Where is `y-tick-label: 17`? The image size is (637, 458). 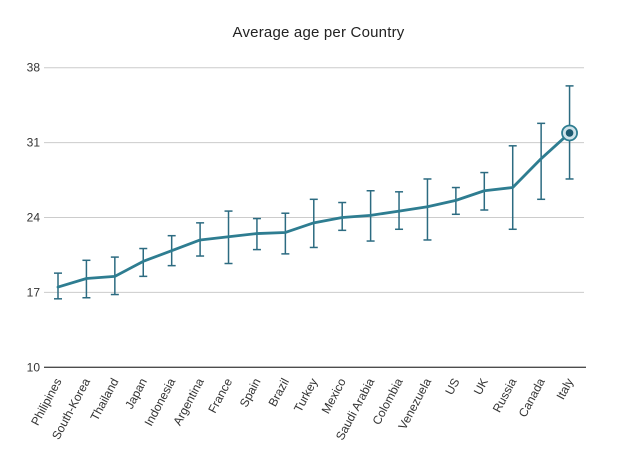
y-tick-label: 17 is located at coordinates (34, 292).